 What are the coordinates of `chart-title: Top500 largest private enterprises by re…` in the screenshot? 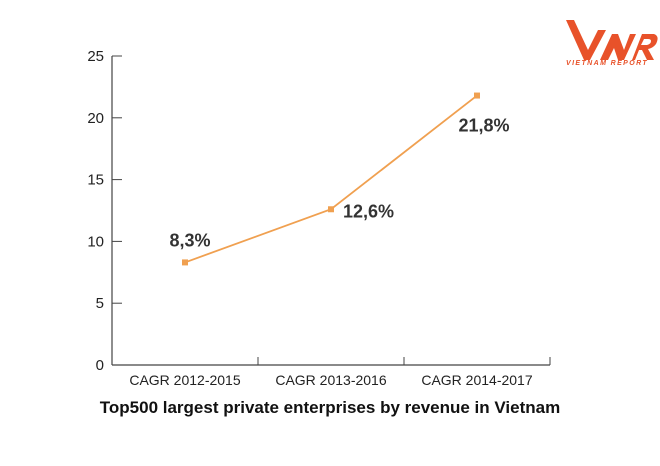 It's located at (330, 407).